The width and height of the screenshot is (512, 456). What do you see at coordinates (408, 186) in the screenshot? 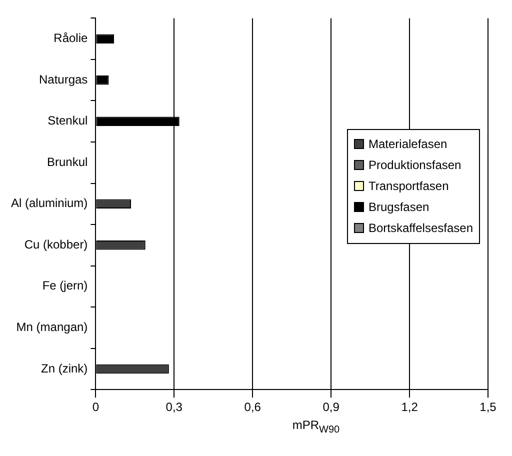
I see `legend-label: Transportfasen` at bounding box center [408, 186].